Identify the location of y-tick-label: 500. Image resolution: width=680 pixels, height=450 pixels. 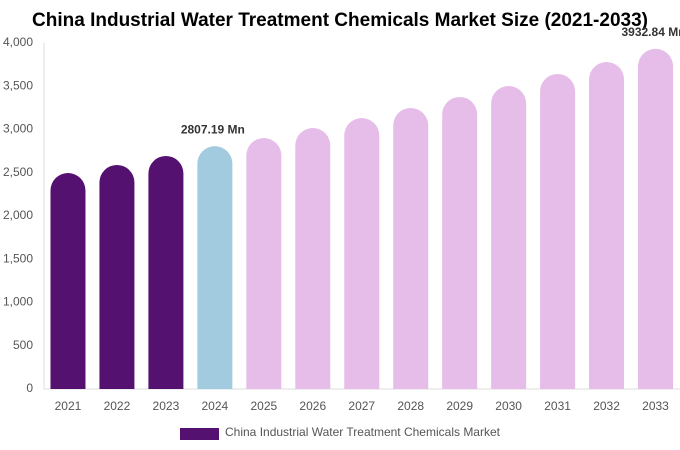
(23, 345).